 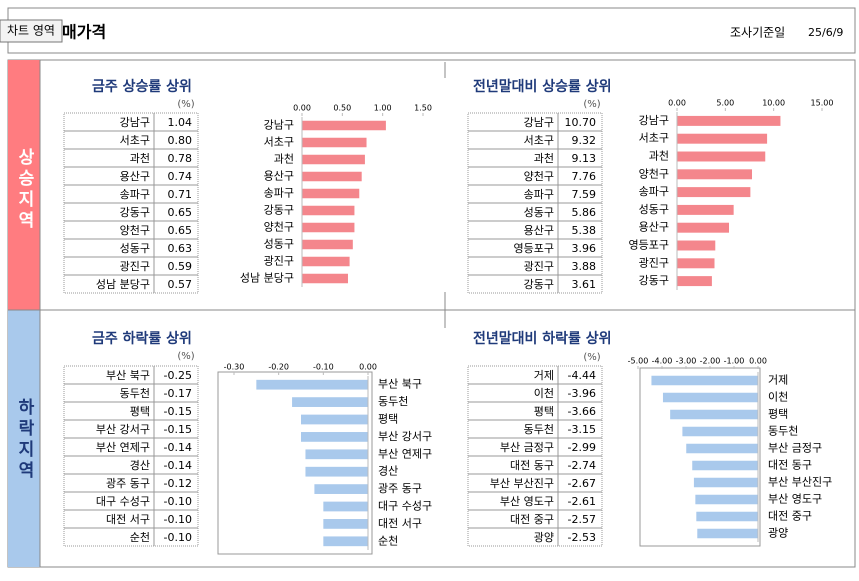 What do you see at coordinates (783, 431) in the screenshot?
I see `category-label: 동두천` at bounding box center [783, 431].